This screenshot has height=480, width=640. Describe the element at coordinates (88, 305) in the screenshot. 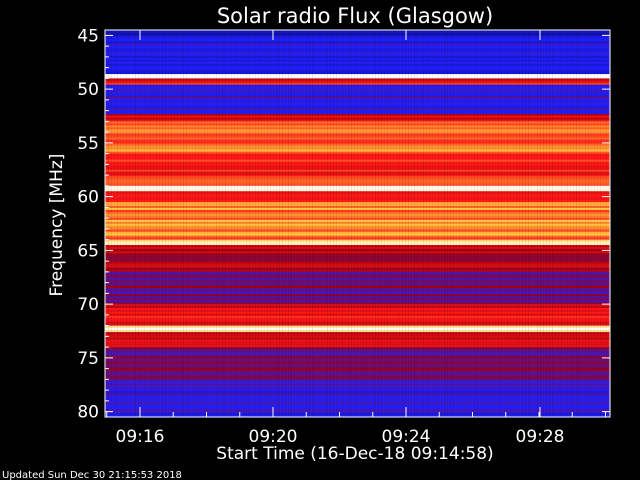

I see `y-tick-label: 70` at that location.